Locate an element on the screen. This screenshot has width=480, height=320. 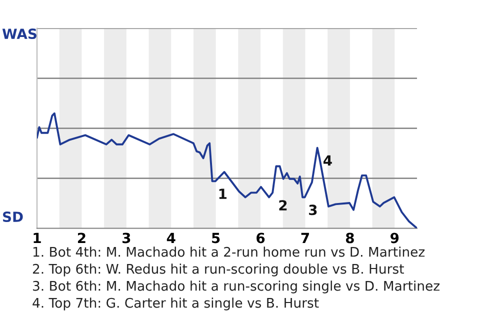
x-tick-label: 4 is located at coordinates (171, 238).